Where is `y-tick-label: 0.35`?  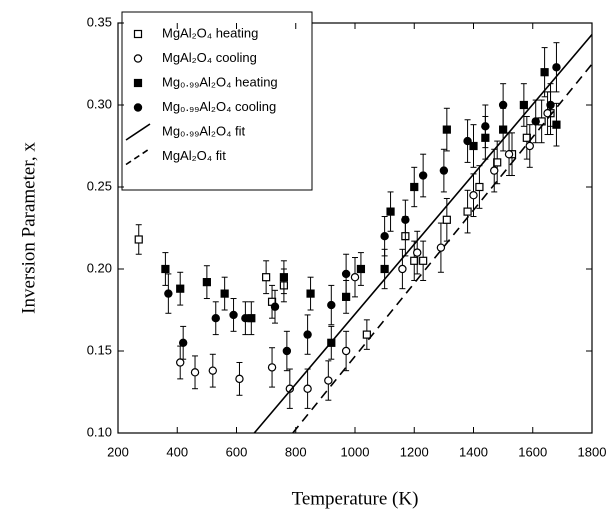 y-tick-label: 0.35 is located at coordinates (99, 21).